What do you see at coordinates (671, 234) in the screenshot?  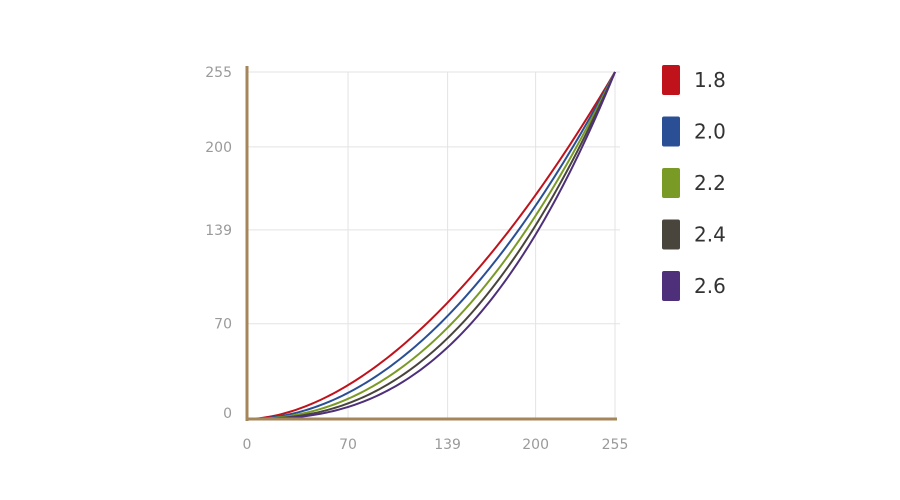 I see `legend-swatch-2.4` at bounding box center [671, 234].